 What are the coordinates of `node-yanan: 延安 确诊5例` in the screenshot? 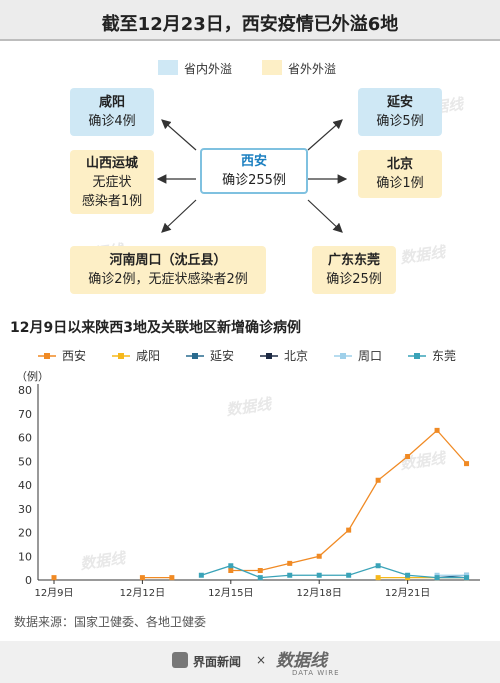 It's located at (400, 112).